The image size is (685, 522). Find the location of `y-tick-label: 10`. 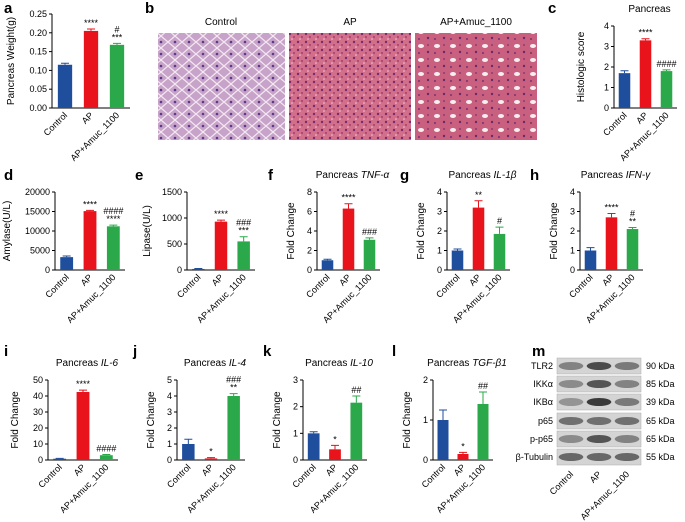

y-tick-label: 10 is located at coordinates (38, 444).